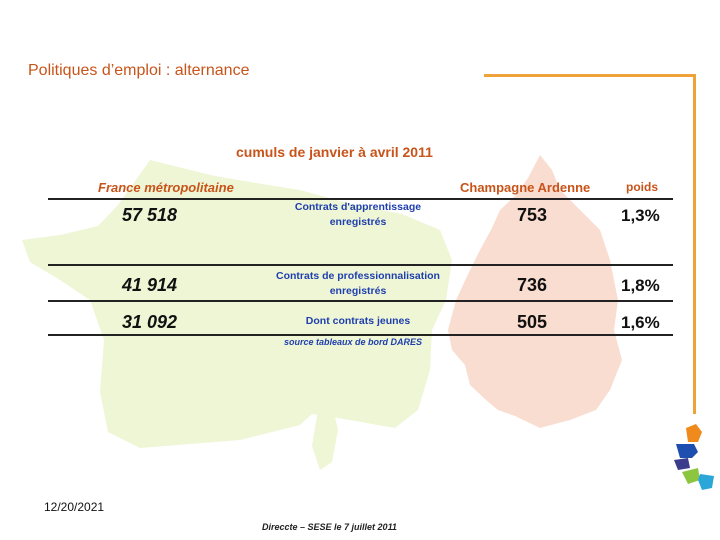 This screenshot has height=540, width=720. What do you see at coordinates (150, 285) in the screenshot?
I see `table-cell-france: 41 914` at bounding box center [150, 285].